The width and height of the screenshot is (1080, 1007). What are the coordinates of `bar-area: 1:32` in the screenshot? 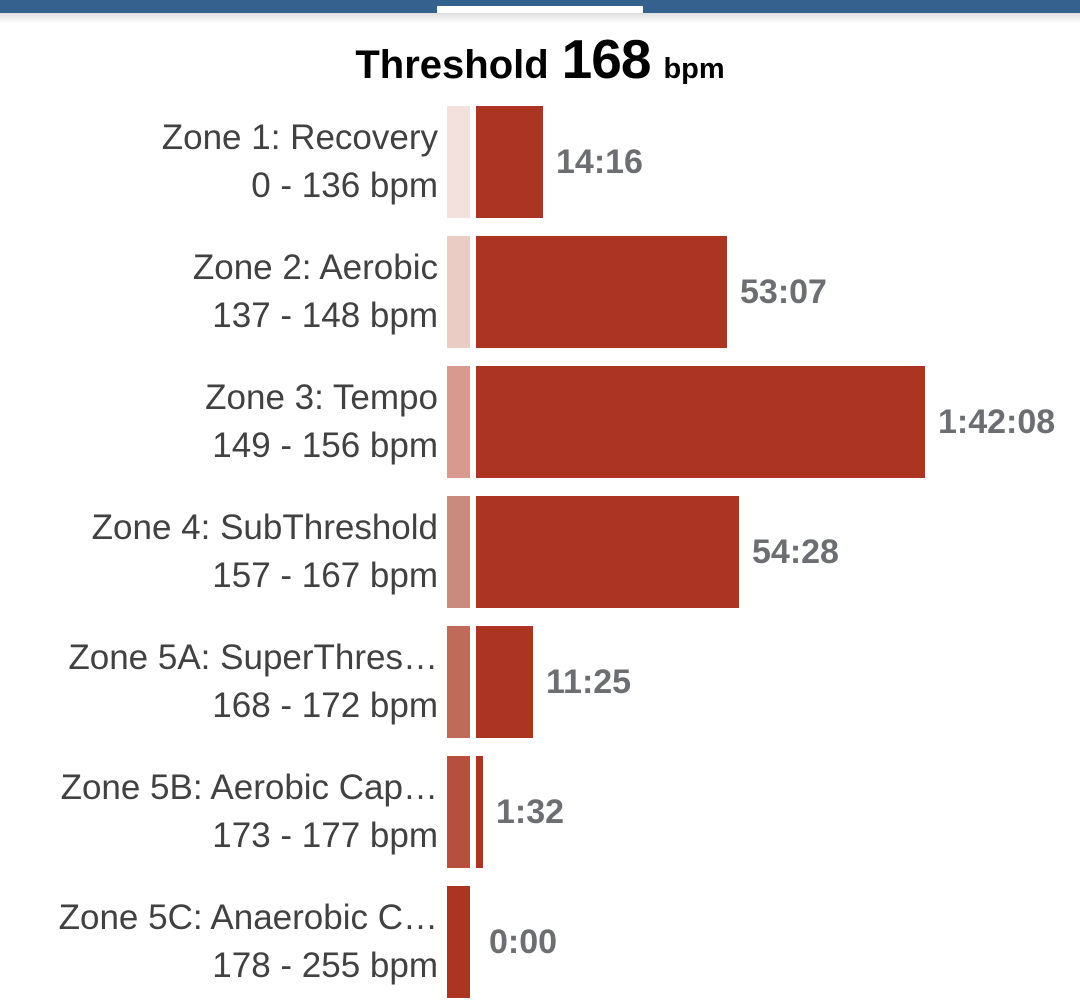 It's located at (778, 812).